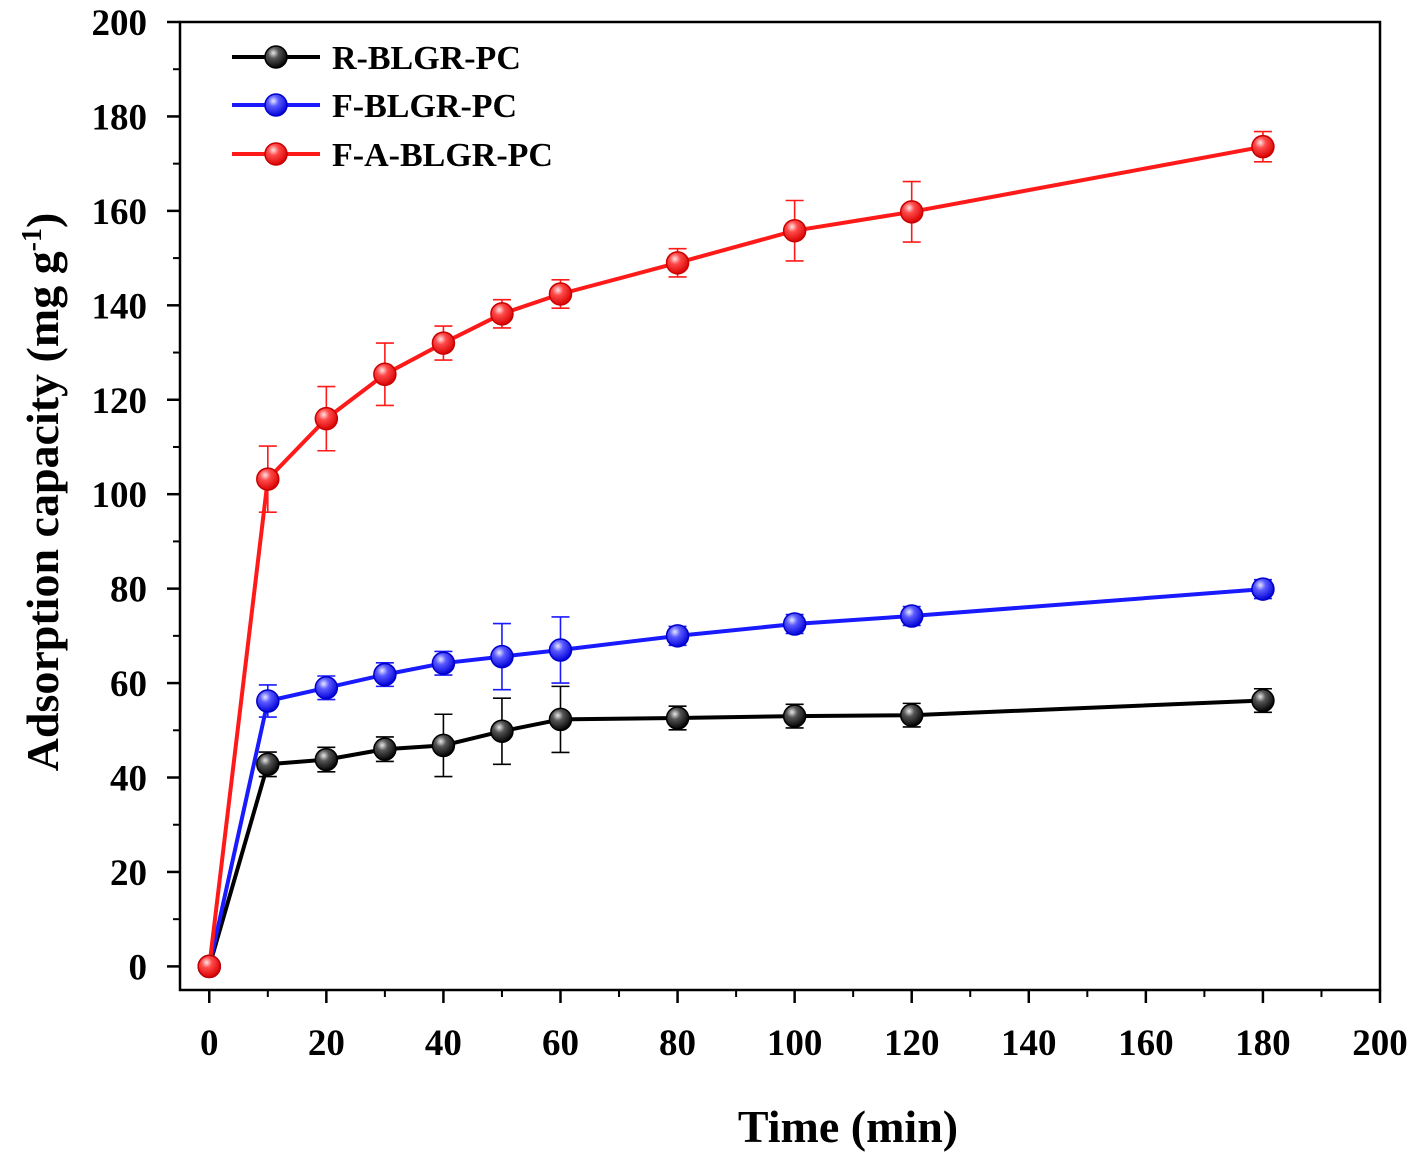 Image resolution: width=1417 pixels, height=1159 pixels. Describe the element at coordinates (32, 239) in the screenshot. I see `y-axis-title-superscript: -1` at that location.